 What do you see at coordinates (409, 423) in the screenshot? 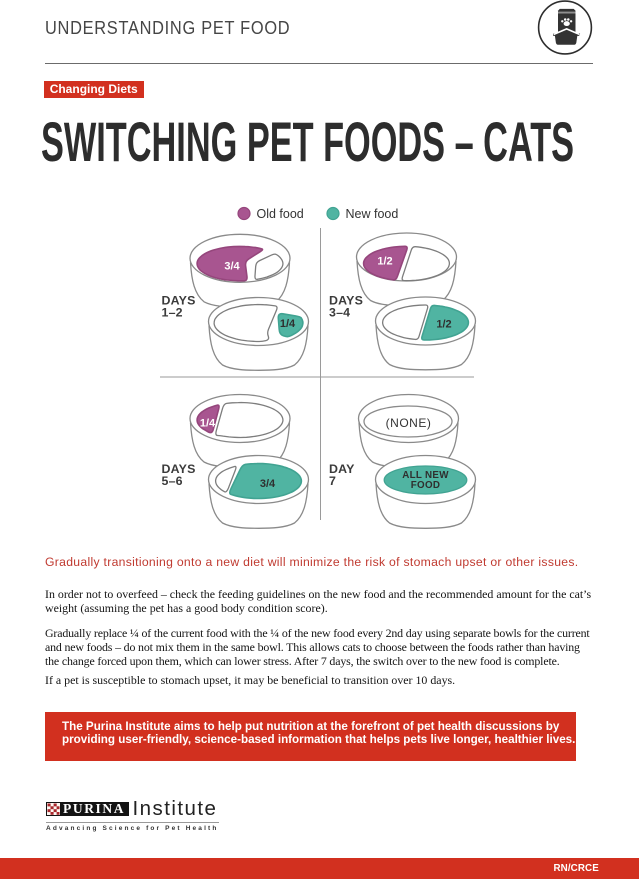
I see `svg-text: (NONE)` at bounding box center [409, 423].